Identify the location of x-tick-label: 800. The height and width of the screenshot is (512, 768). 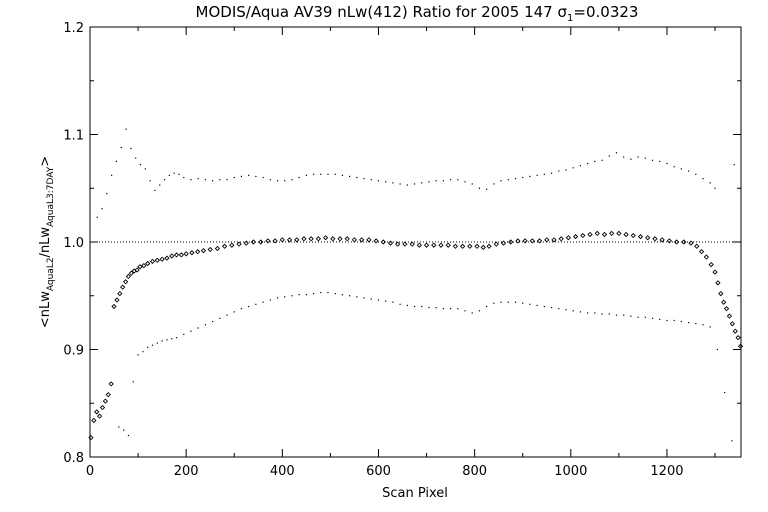
(474, 471).